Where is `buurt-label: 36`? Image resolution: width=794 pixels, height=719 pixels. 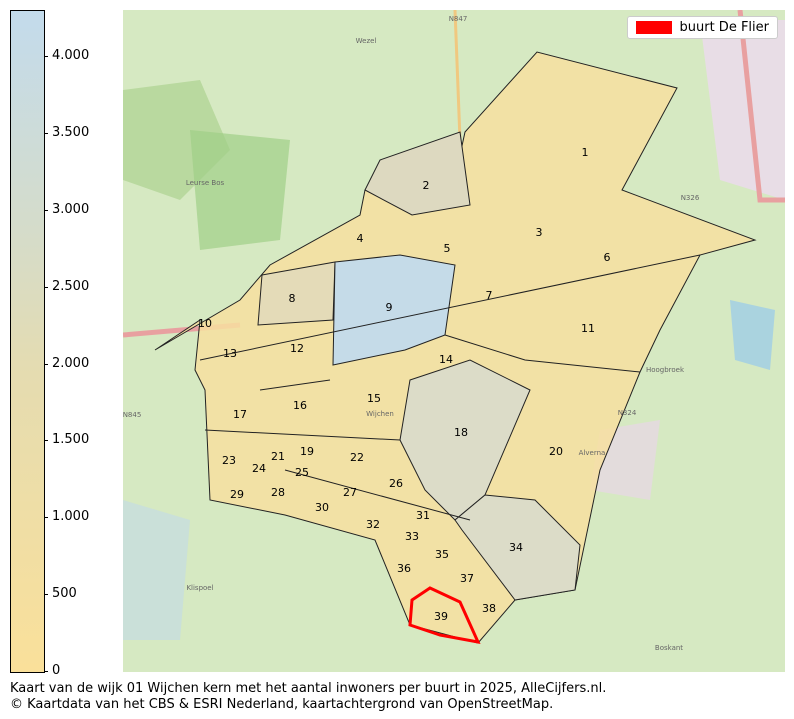 buurt-label: 36 is located at coordinates (404, 568).